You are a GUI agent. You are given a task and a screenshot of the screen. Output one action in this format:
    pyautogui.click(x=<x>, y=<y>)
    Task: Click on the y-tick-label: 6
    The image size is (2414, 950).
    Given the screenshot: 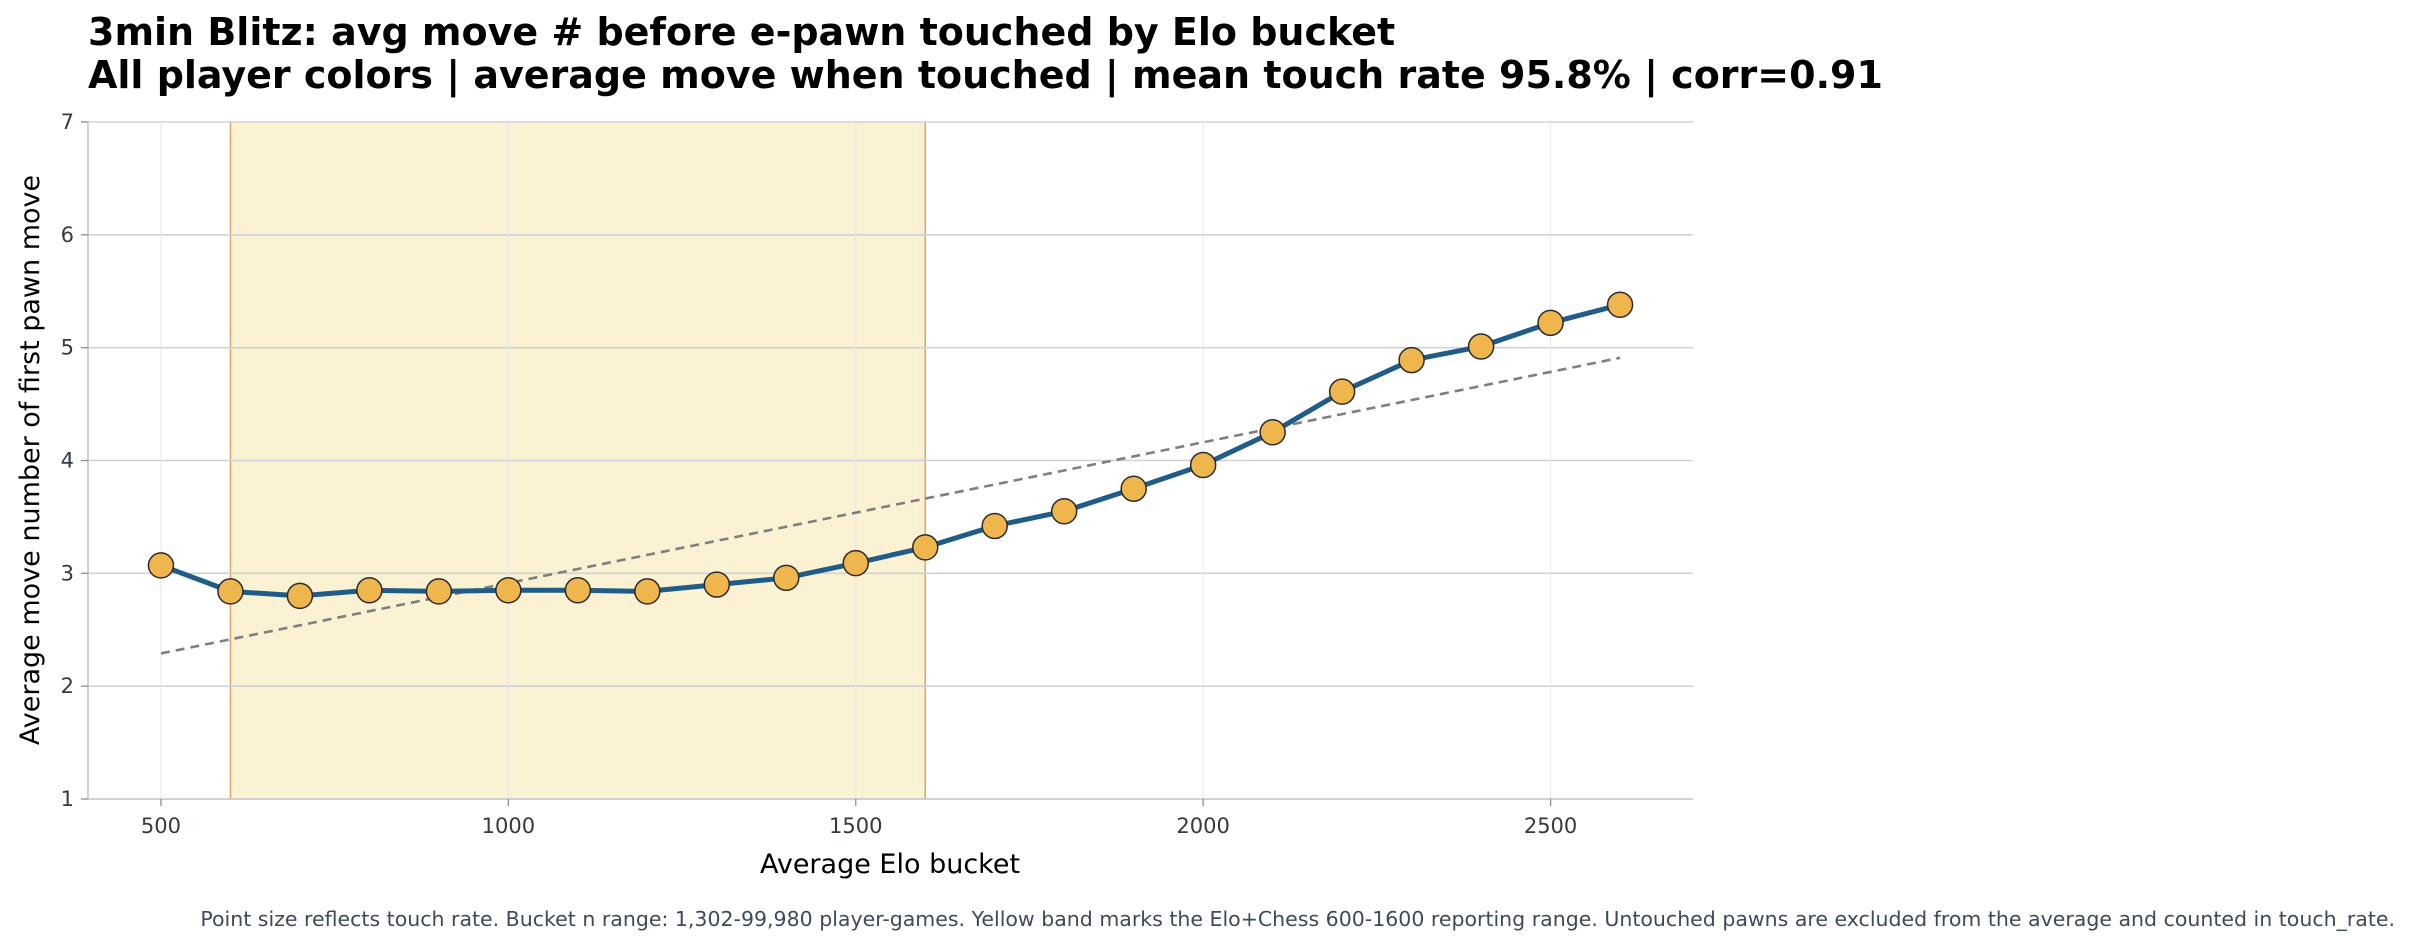 What is the action you would take?
    pyautogui.click(x=67, y=235)
    